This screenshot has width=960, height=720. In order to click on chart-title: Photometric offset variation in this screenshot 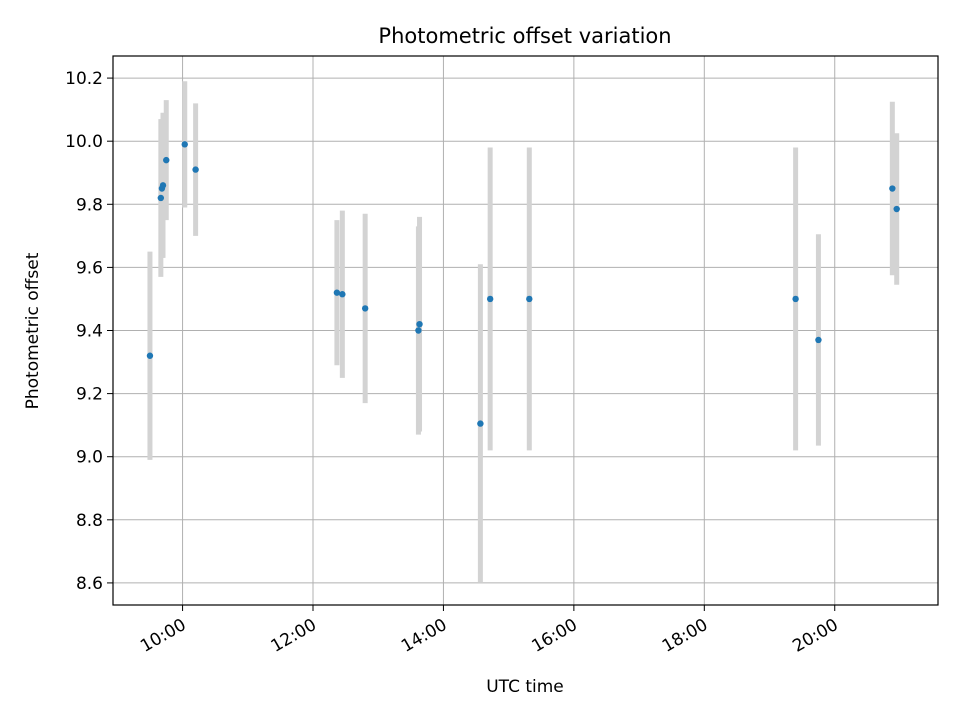, I will do `click(524, 36)`.